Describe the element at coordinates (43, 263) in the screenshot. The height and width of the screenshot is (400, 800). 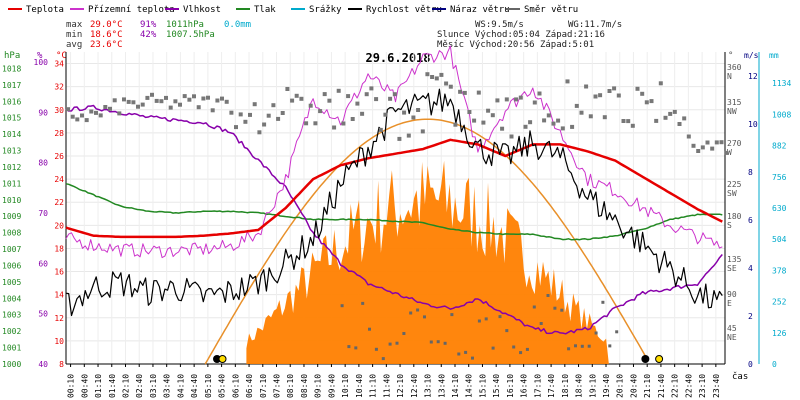
I see `tick-label-humidity: 60` at that location.